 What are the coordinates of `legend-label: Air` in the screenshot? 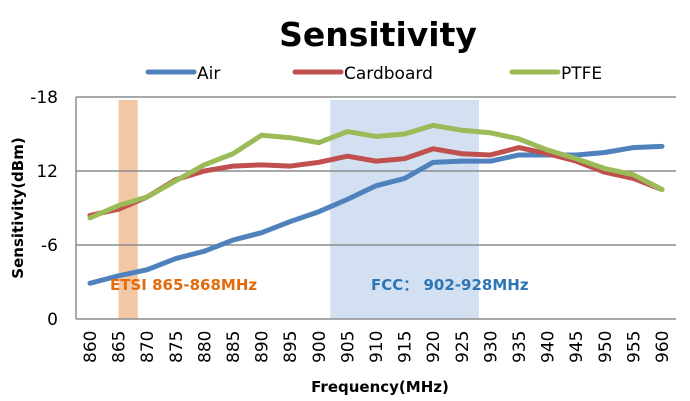 It's located at (208, 74).